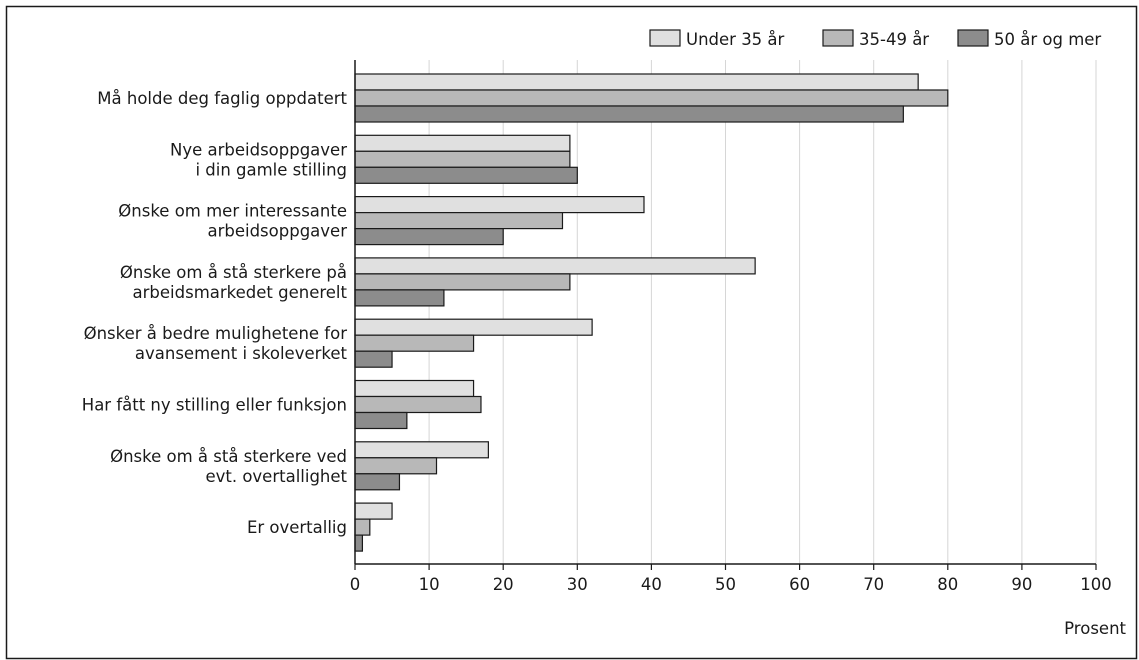  What do you see at coordinates (271, 169) in the screenshot?
I see `category-label: i din gamle stilling` at bounding box center [271, 169].